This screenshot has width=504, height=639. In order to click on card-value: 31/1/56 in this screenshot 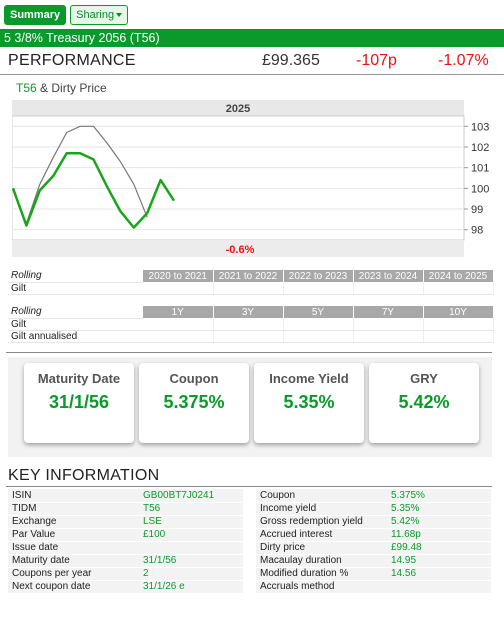, I will do `click(79, 402)`.